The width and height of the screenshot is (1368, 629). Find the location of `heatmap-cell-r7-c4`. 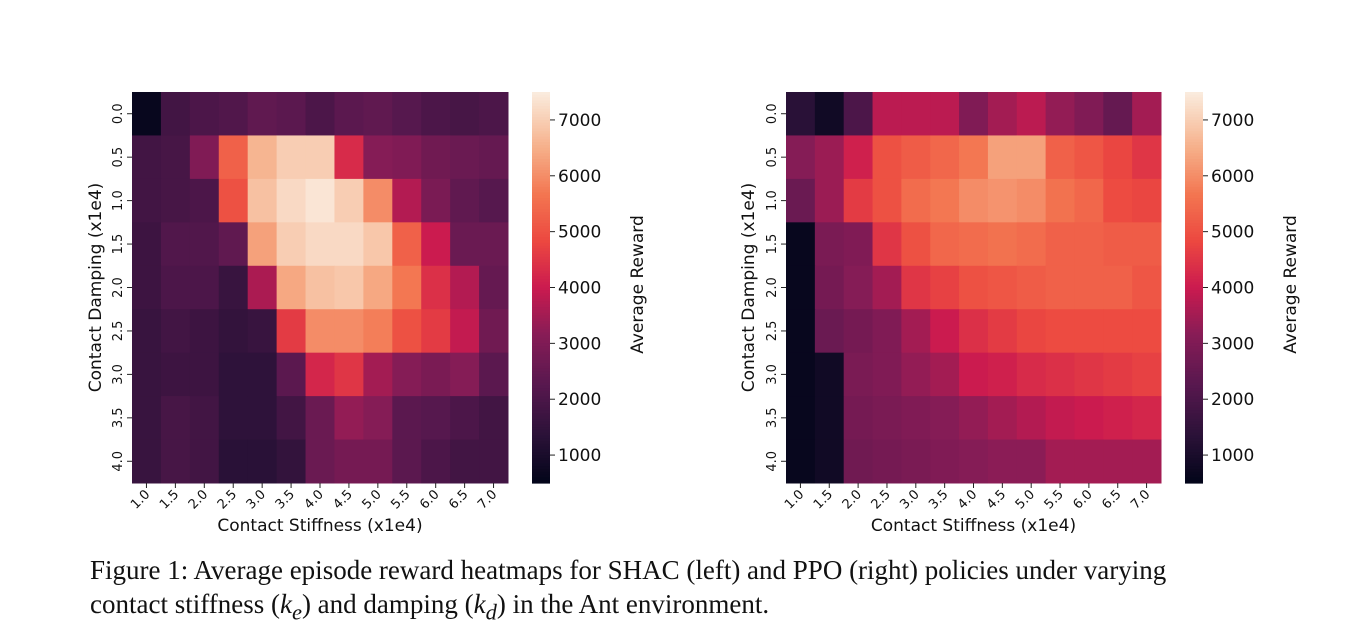

heatmap-cell-r7-c4 is located at coordinates (916, 418).